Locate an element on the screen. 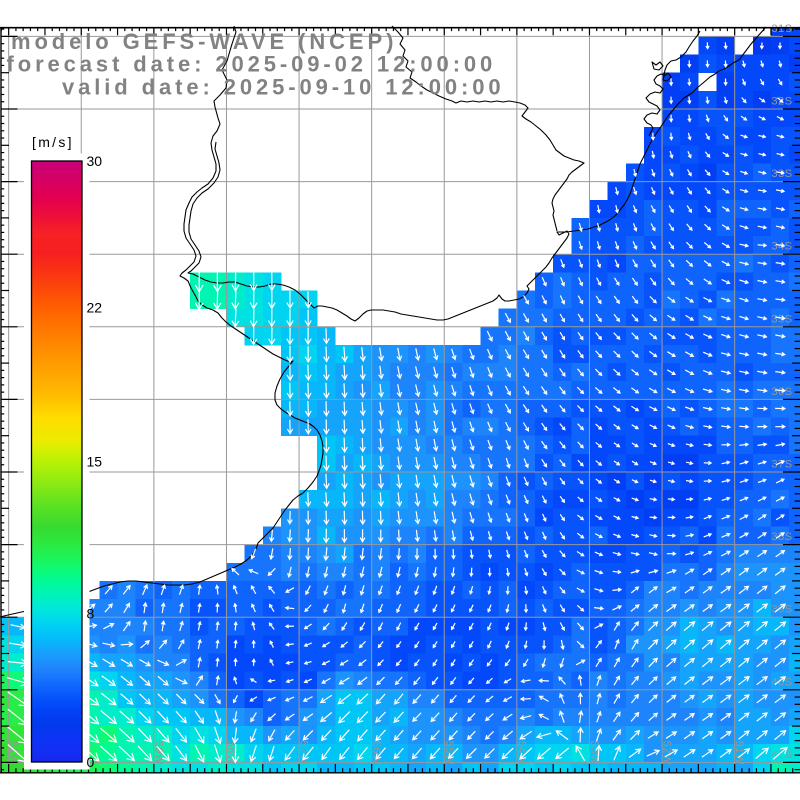 Image resolution: width=800 pixels, height=800 pixels. svg-text: 55W is located at coordinates (449, 753).